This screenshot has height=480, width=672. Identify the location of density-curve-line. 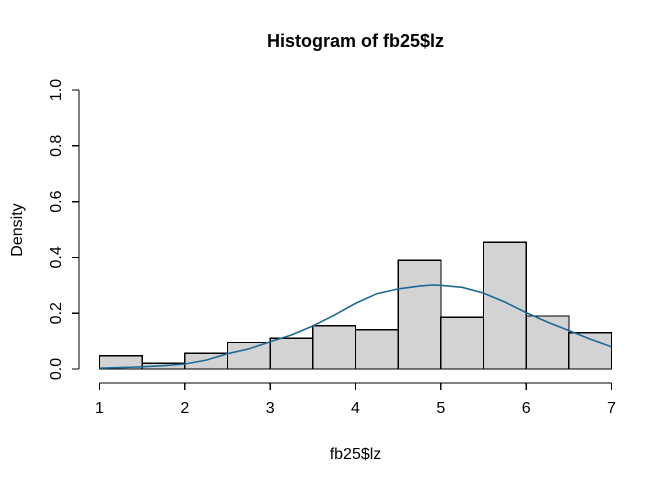
(355, 326).